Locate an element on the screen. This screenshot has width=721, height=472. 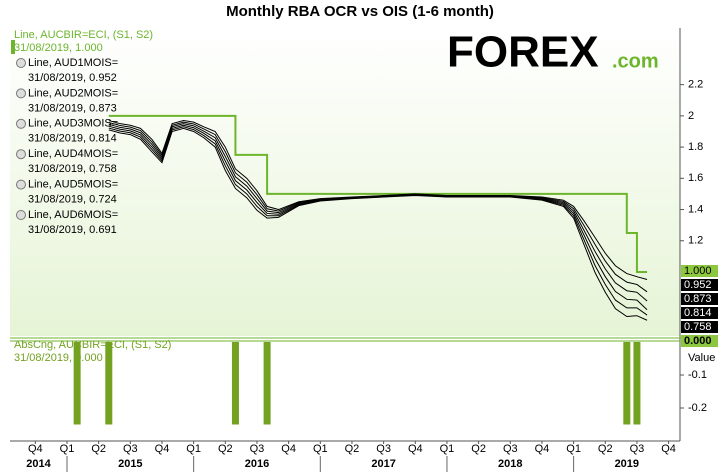
y-tick-label: 1.4 is located at coordinates (695, 209).